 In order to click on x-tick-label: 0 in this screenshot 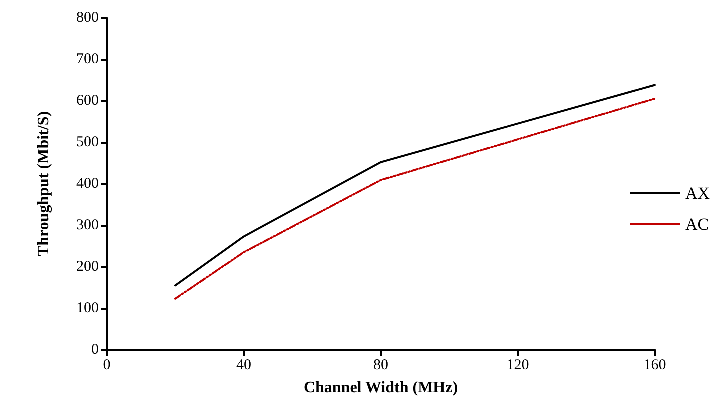, I will do `click(107, 366)`.